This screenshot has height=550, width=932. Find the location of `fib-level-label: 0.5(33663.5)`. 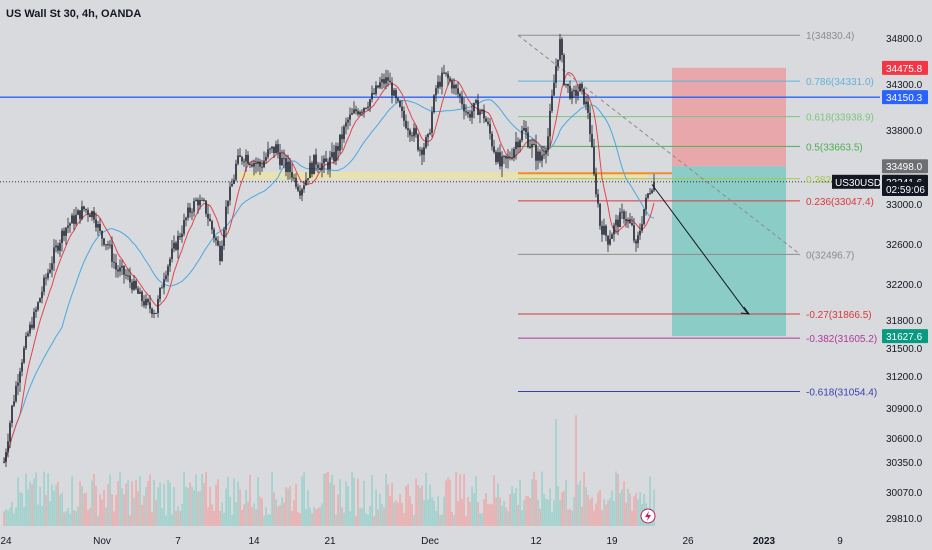

fib-level-label: 0.5(33663.5) is located at coordinates (834, 147).